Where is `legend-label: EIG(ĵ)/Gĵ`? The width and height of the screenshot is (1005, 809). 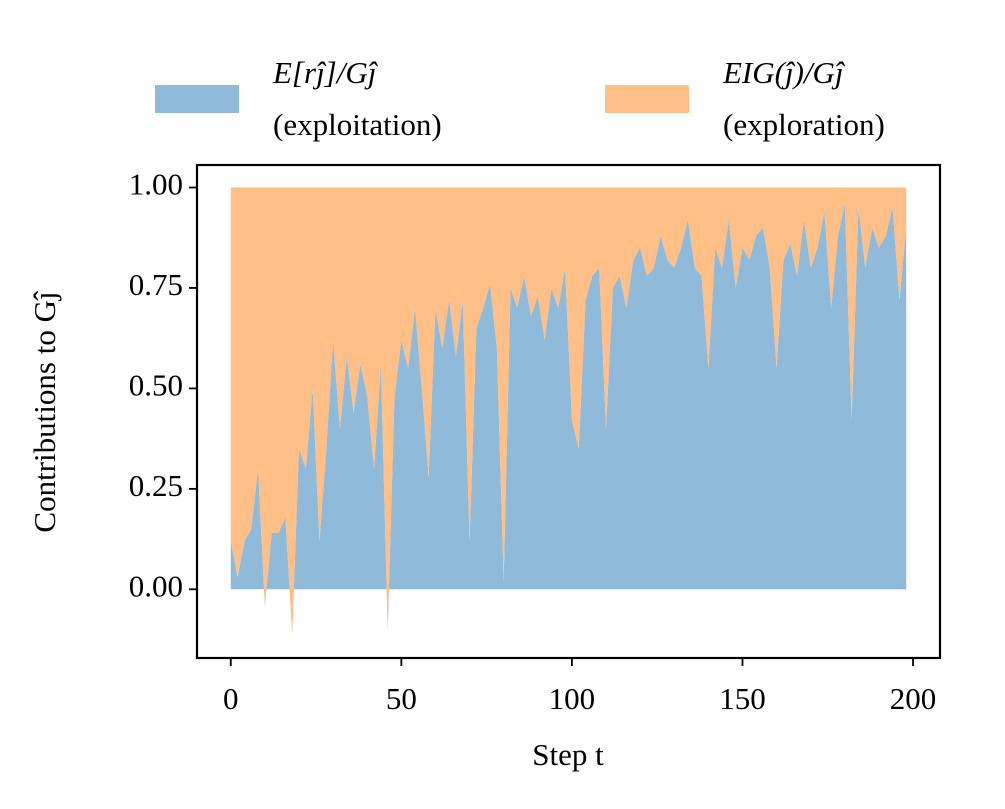
legend-label: EIG(ĵ)/Gĵ is located at coordinates (784, 72).